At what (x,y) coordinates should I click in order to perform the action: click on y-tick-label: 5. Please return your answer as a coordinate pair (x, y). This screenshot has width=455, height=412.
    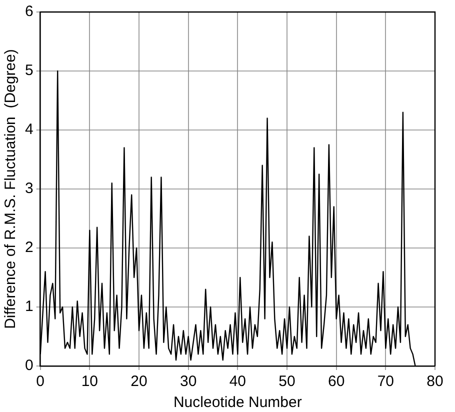
    Looking at the image, I should click on (29, 71).